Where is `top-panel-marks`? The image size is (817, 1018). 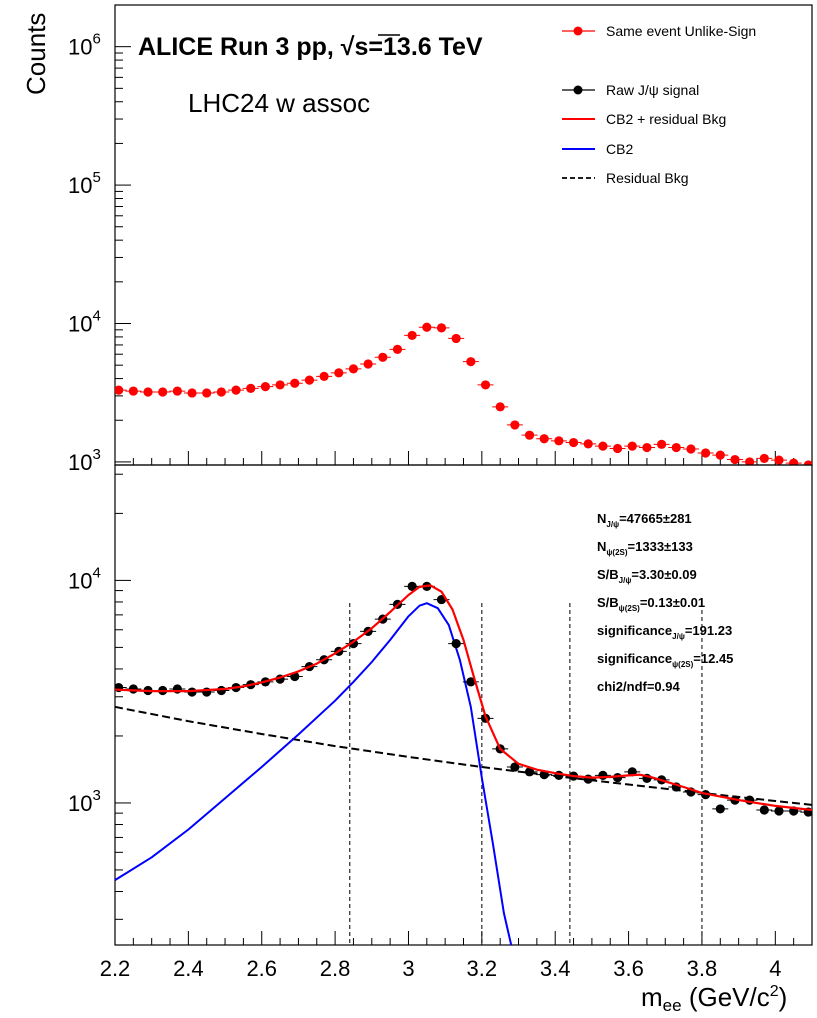
top-panel-marks is located at coordinates (463, 393).